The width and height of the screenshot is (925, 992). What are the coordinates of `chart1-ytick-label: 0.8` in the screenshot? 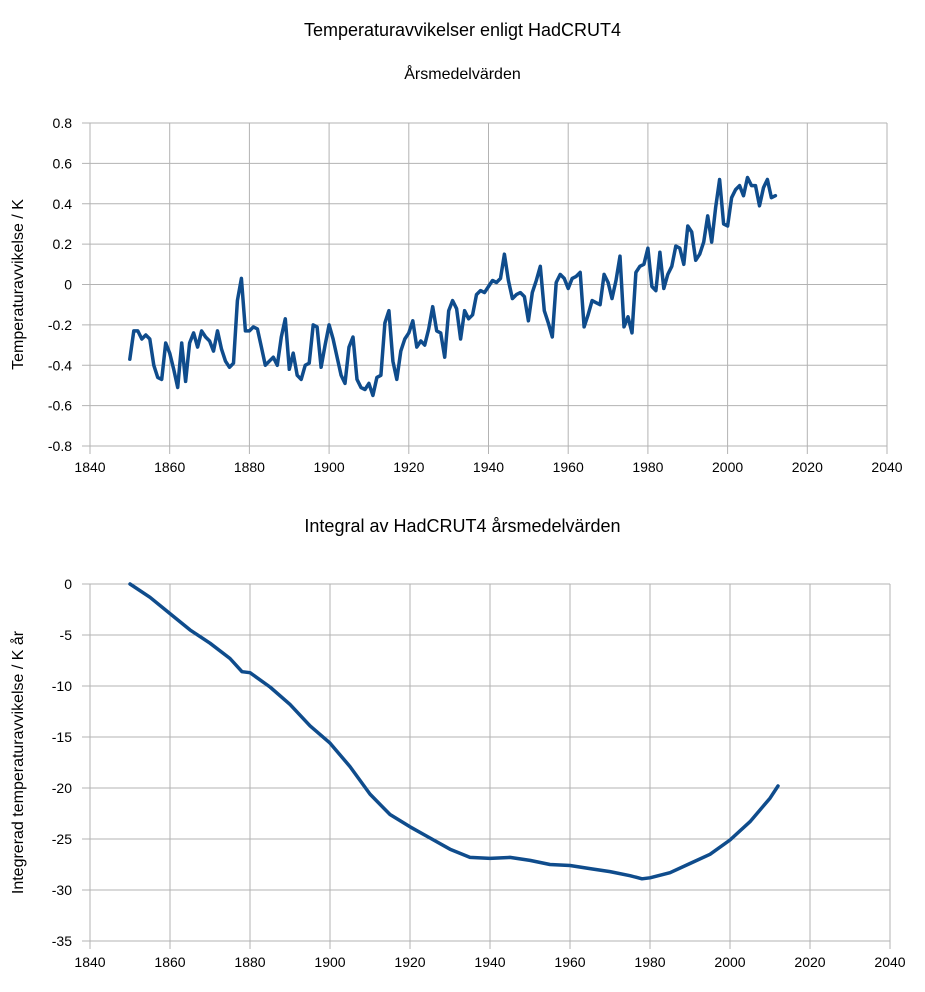 It's located at (63, 123).